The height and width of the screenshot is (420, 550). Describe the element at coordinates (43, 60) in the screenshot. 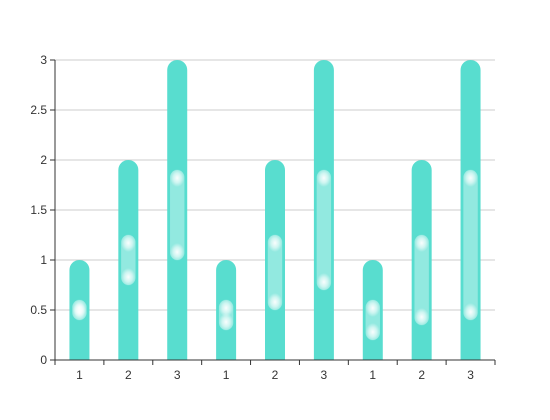

I see `y-tick-label: 3` at that location.